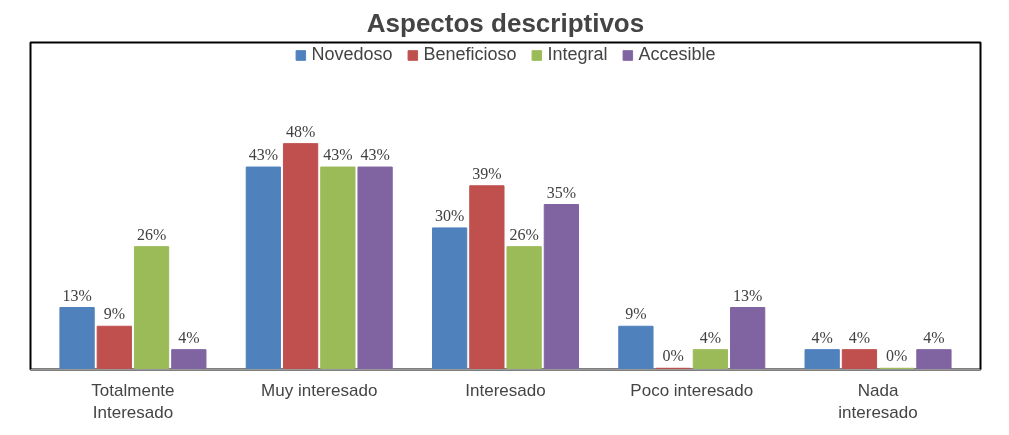  I want to click on data-label: 35%, so click(561, 192).